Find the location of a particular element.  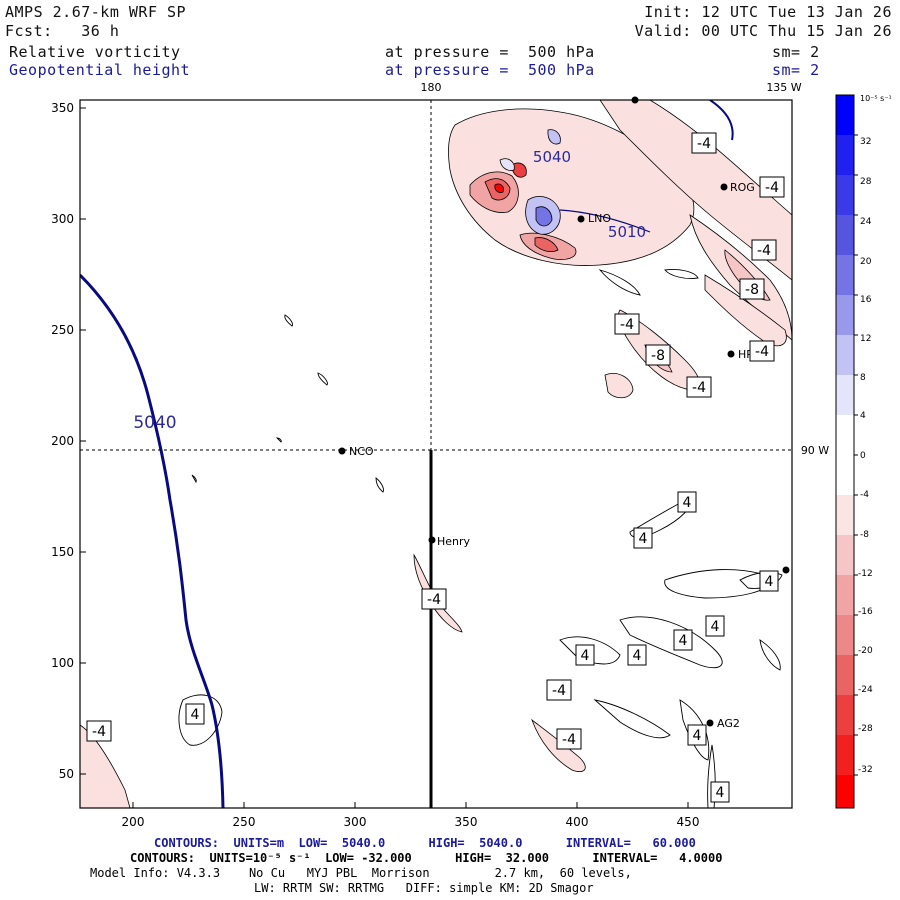

station-rog: ROG is located at coordinates (737, 187).